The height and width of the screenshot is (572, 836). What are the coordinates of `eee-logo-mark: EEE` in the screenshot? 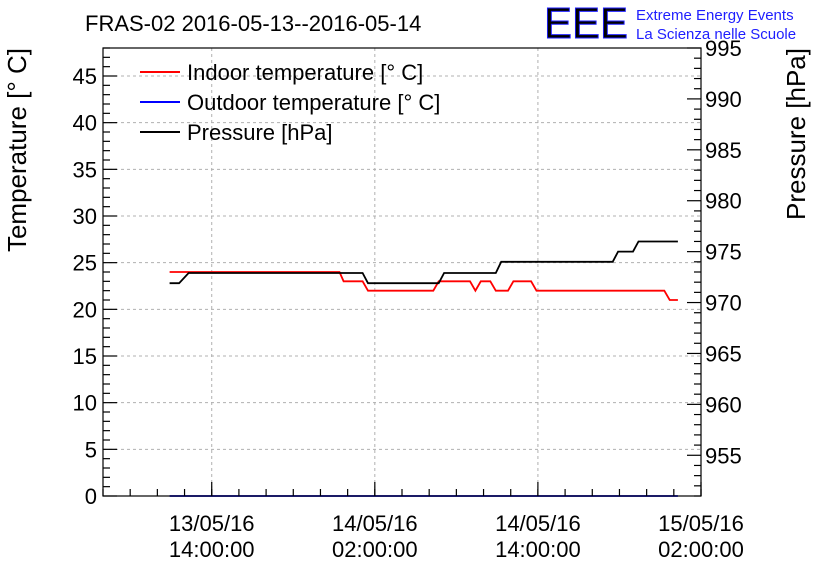 It's located at (586, 24).